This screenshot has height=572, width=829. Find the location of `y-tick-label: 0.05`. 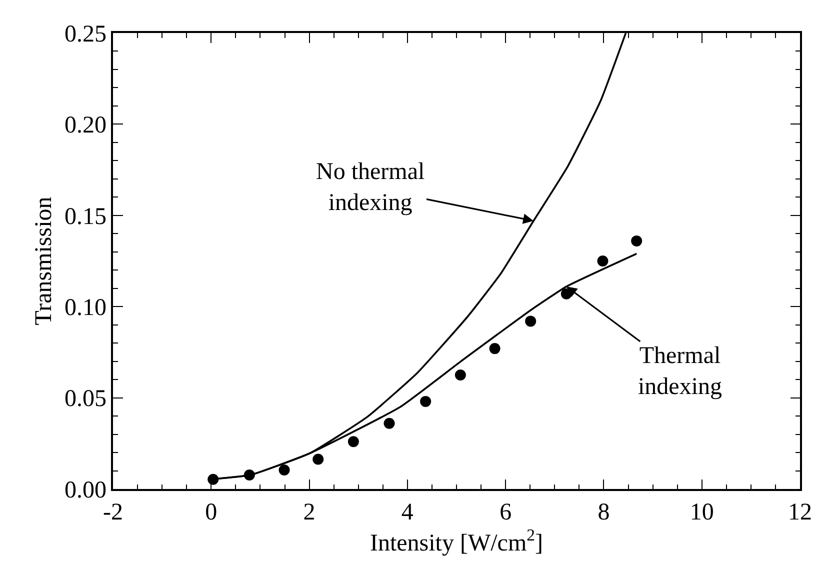

y-tick-label: 0.05 is located at coordinates (85, 399).